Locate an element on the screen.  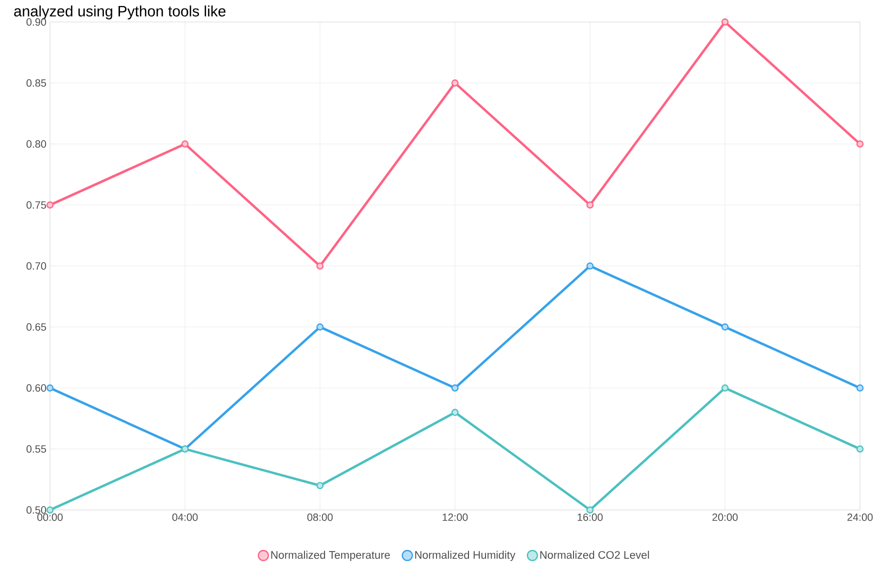
x-tick-label: 16:00 is located at coordinates (590, 517).